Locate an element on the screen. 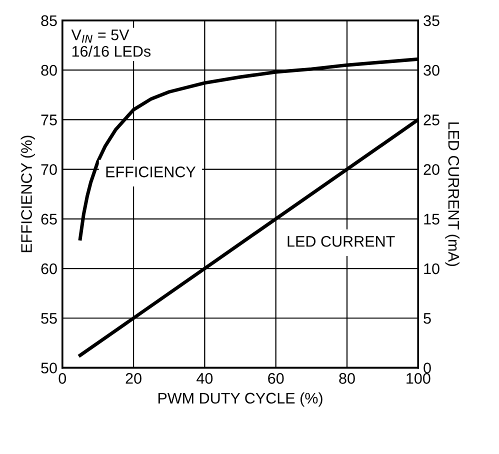 Image resolution: width=499 pixels, height=454 pixels. y2-tick-label: 15 is located at coordinates (432, 219).